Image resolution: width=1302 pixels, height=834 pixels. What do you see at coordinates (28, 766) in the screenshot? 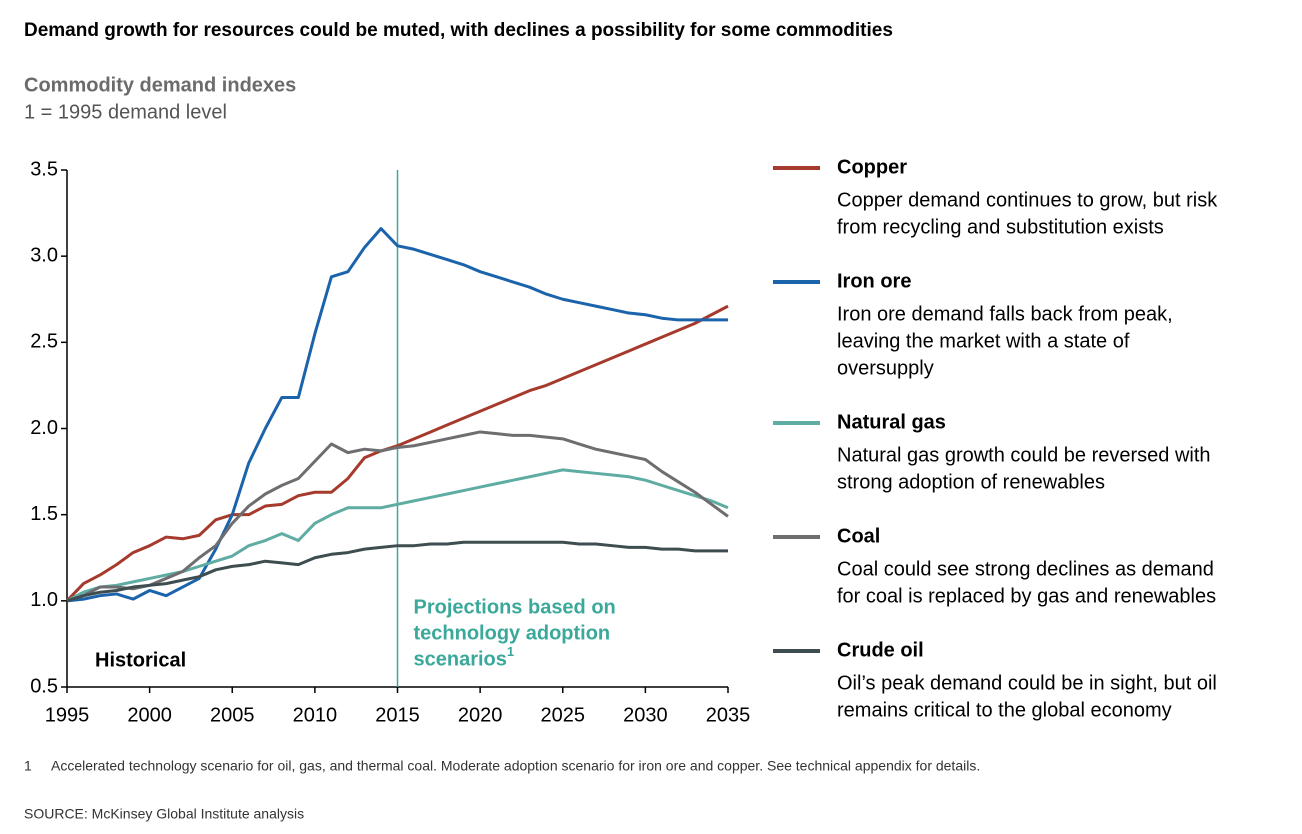
I see `footnote-marker: 1` at bounding box center [28, 766].